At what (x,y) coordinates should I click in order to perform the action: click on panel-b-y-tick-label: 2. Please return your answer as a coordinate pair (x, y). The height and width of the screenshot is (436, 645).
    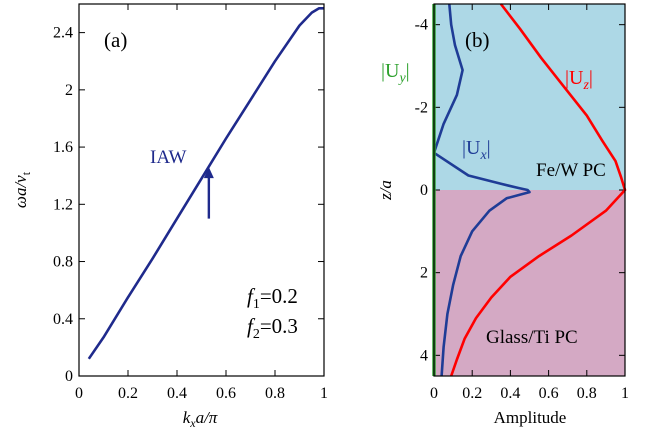
    Looking at the image, I should click on (424, 273).